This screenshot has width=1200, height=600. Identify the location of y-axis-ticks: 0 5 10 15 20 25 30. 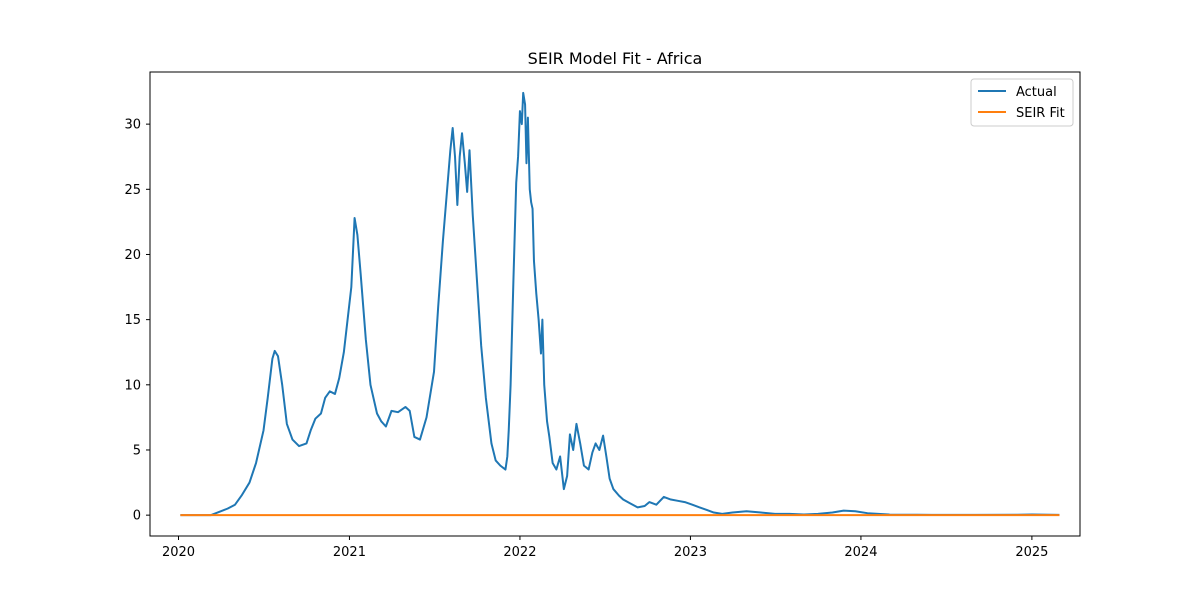
(137, 321).